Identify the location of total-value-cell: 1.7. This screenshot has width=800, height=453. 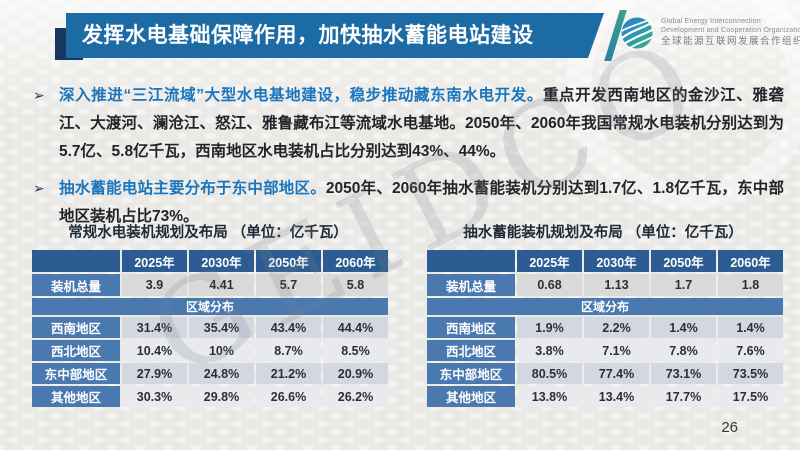
(683, 285).